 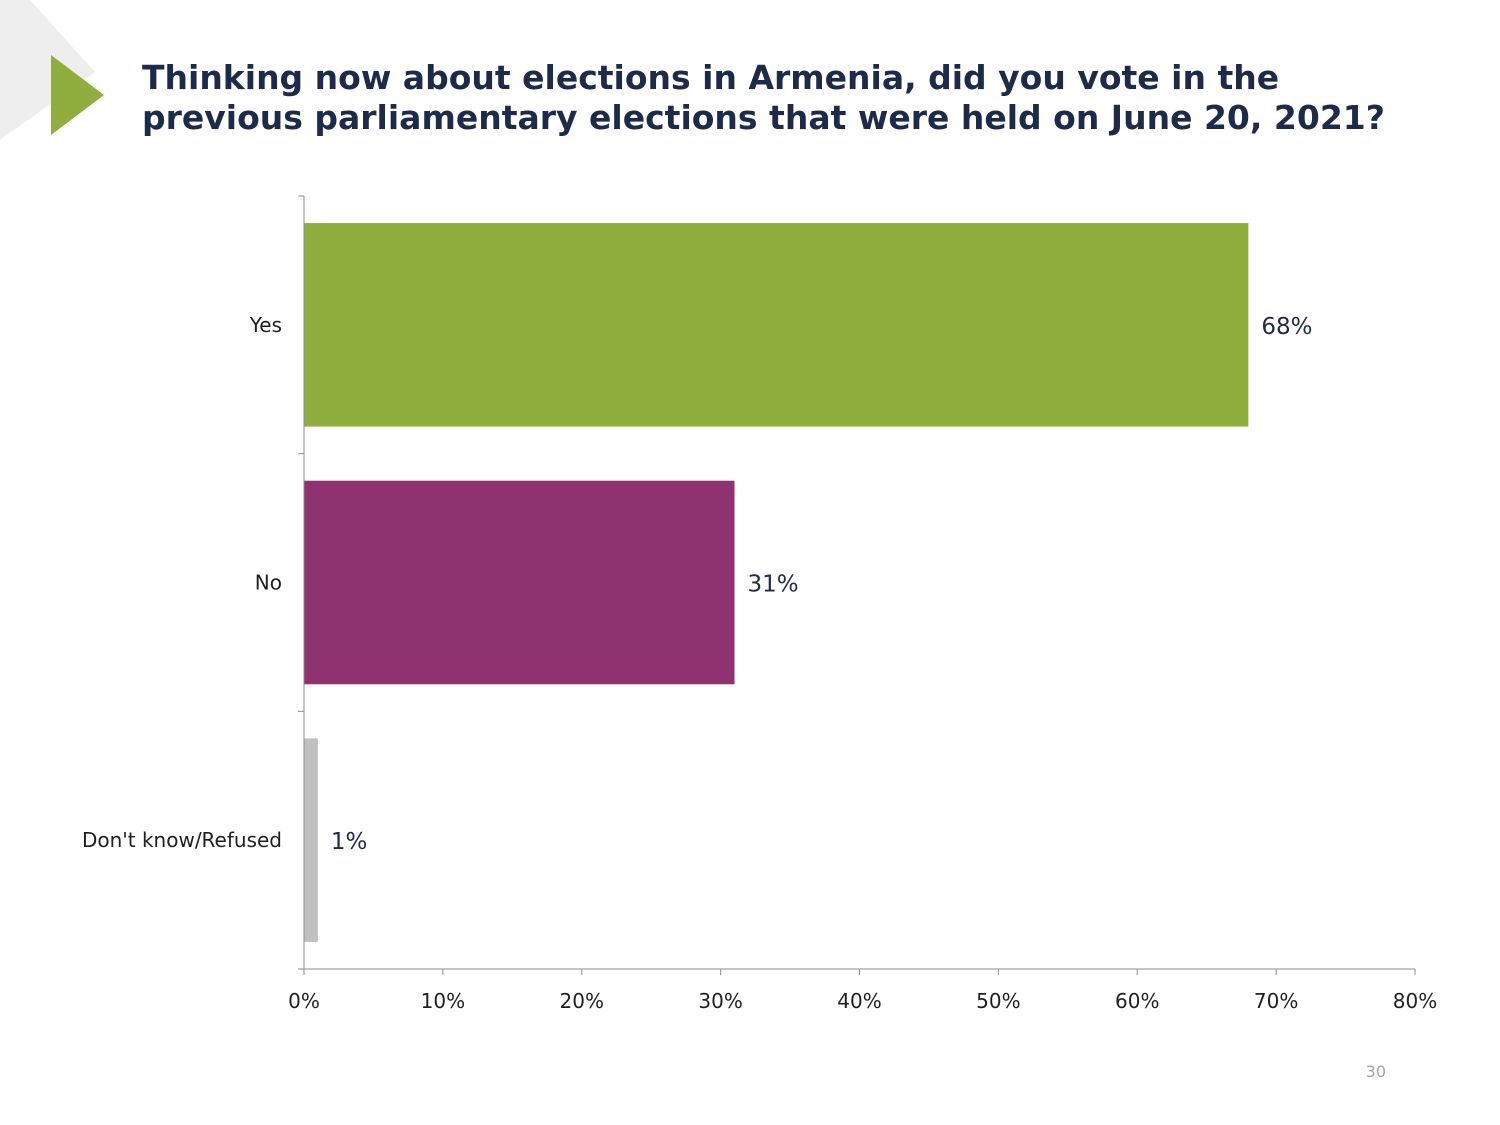 I want to click on data-label: 1%, so click(x=349, y=842).